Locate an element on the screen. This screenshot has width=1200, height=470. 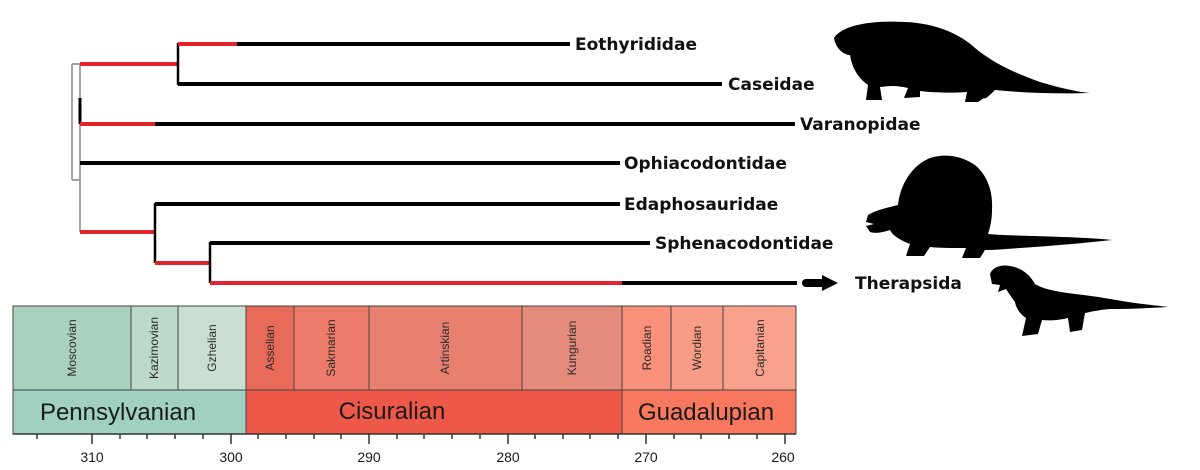
stage-label-kazimovian: Kazimovian is located at coordinates (154, 348).